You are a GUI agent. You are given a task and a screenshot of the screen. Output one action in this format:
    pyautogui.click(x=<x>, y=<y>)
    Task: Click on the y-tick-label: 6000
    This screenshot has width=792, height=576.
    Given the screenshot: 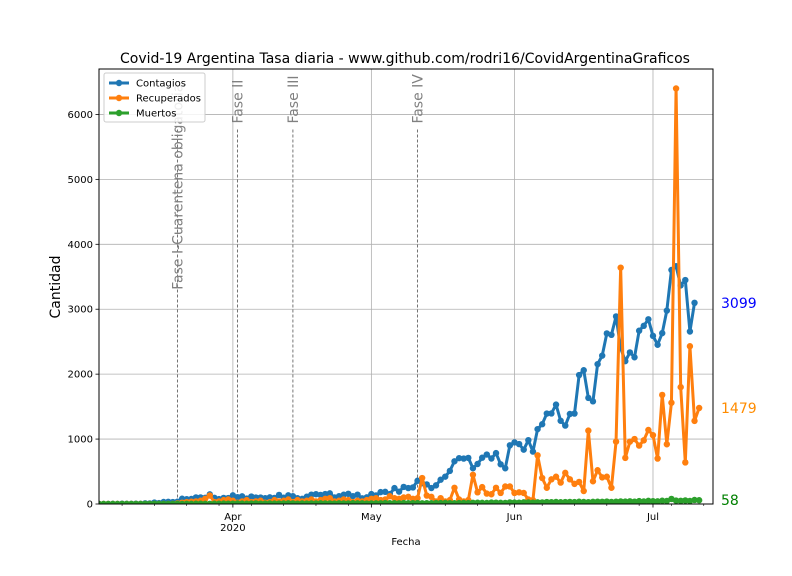 What is the action you would take?
    pyautogui.click(x=80, y=115)
    